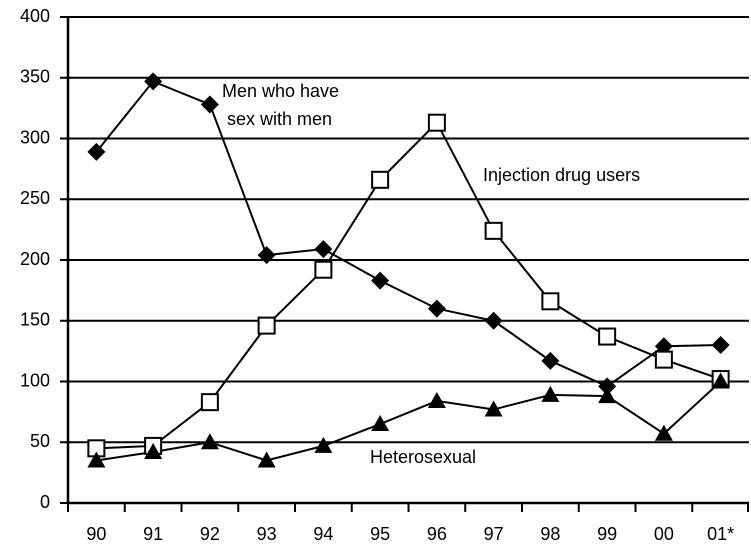  Describe the element at coordinates (323, 534) in the screenshot. I see `x-tick-label: 94` at that location.